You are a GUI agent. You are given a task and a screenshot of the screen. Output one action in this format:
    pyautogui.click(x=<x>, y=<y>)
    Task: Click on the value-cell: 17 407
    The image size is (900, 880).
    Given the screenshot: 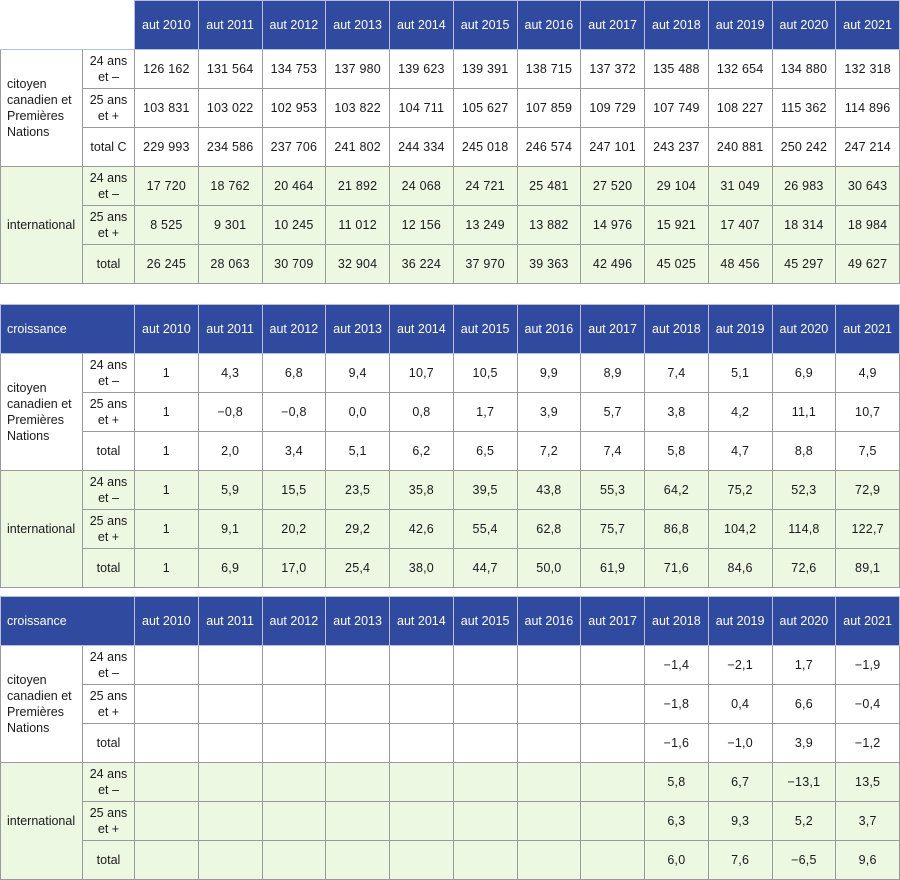 What is the action you would take?
    pyautogui.click(x=740, y=225)
    